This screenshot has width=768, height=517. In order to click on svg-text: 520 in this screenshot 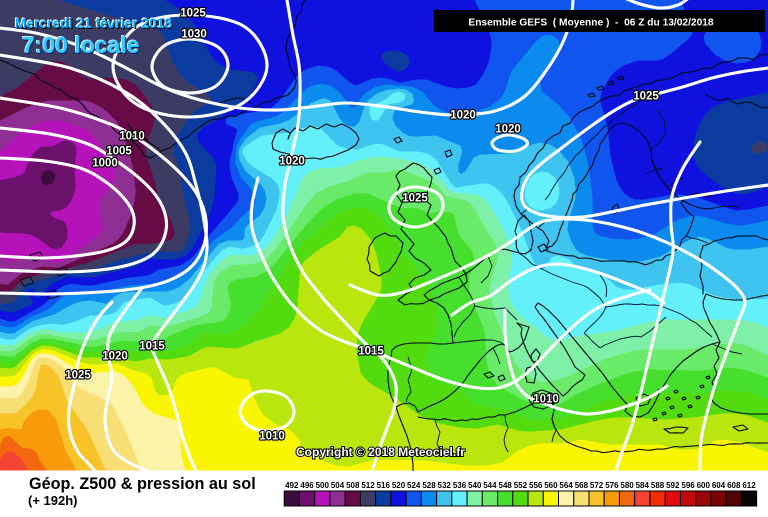, I will do `click(399, 485)`.